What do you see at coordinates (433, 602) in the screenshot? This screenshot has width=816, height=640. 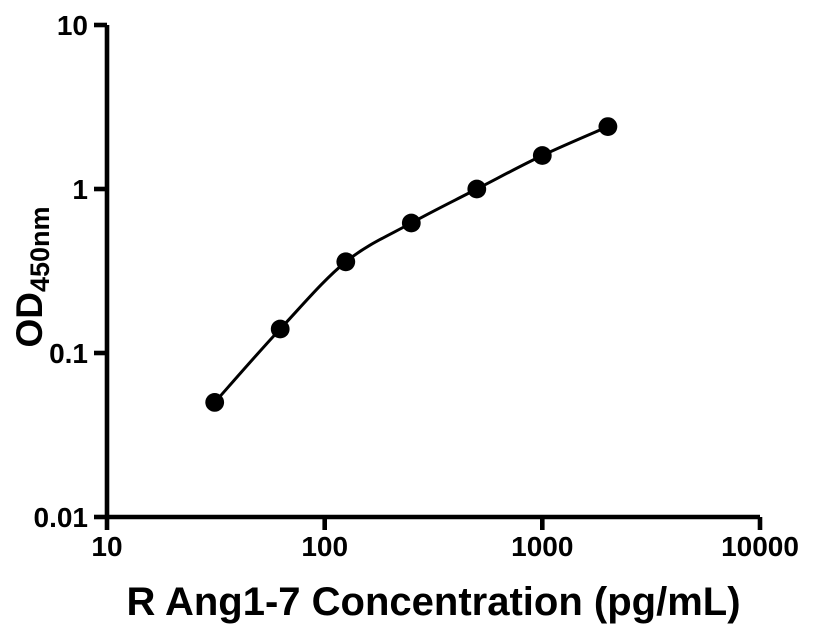 I see `x-axis-title: R Ang1-7 Concentration (pg/mL)` at bounding box center [433, 602].